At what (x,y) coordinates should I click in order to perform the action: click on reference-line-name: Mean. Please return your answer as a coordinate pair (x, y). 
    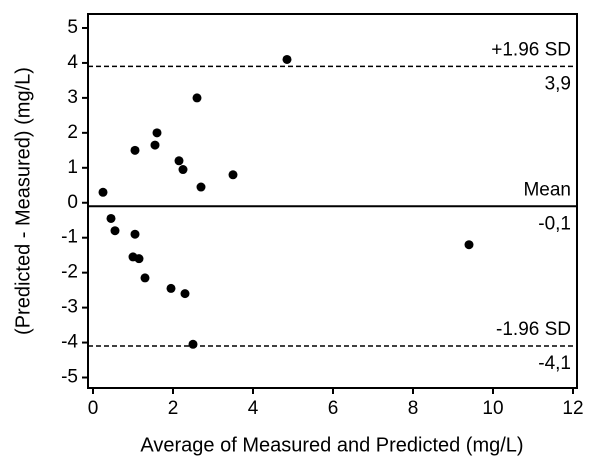
    Looking at the image, I should click on (547, 189).